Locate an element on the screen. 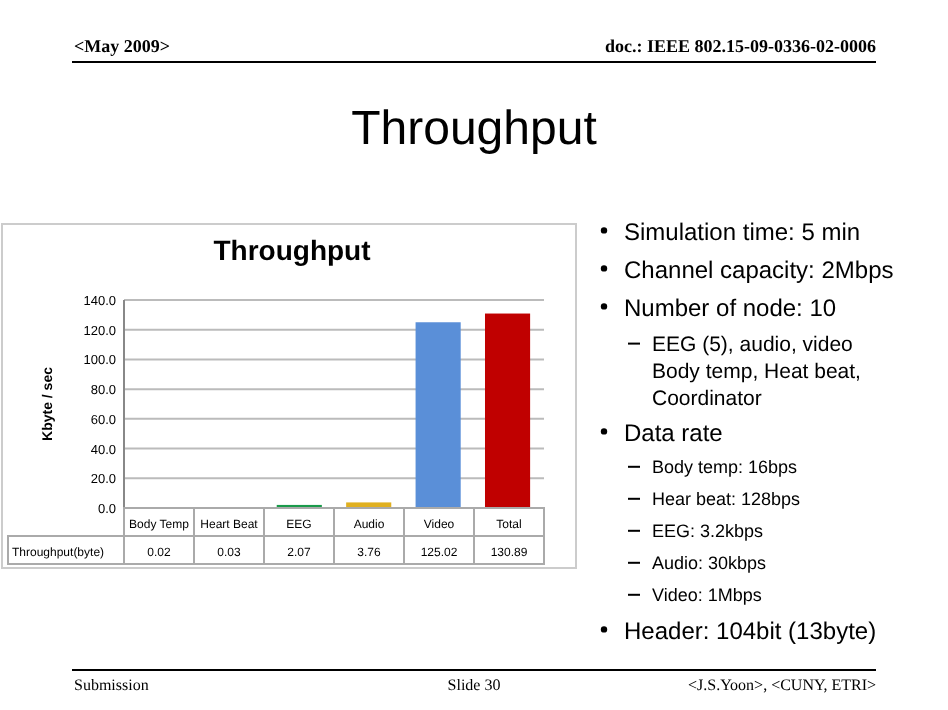 This screenshot has width=948, height=710. text: Number of node: 10 is located at coordinates (730, 308).